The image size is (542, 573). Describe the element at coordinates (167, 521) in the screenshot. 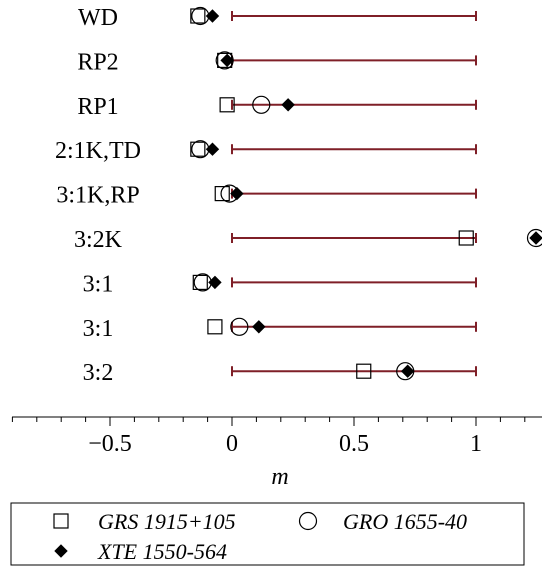

I see `legend-label: GRS 1915+105` at that location.